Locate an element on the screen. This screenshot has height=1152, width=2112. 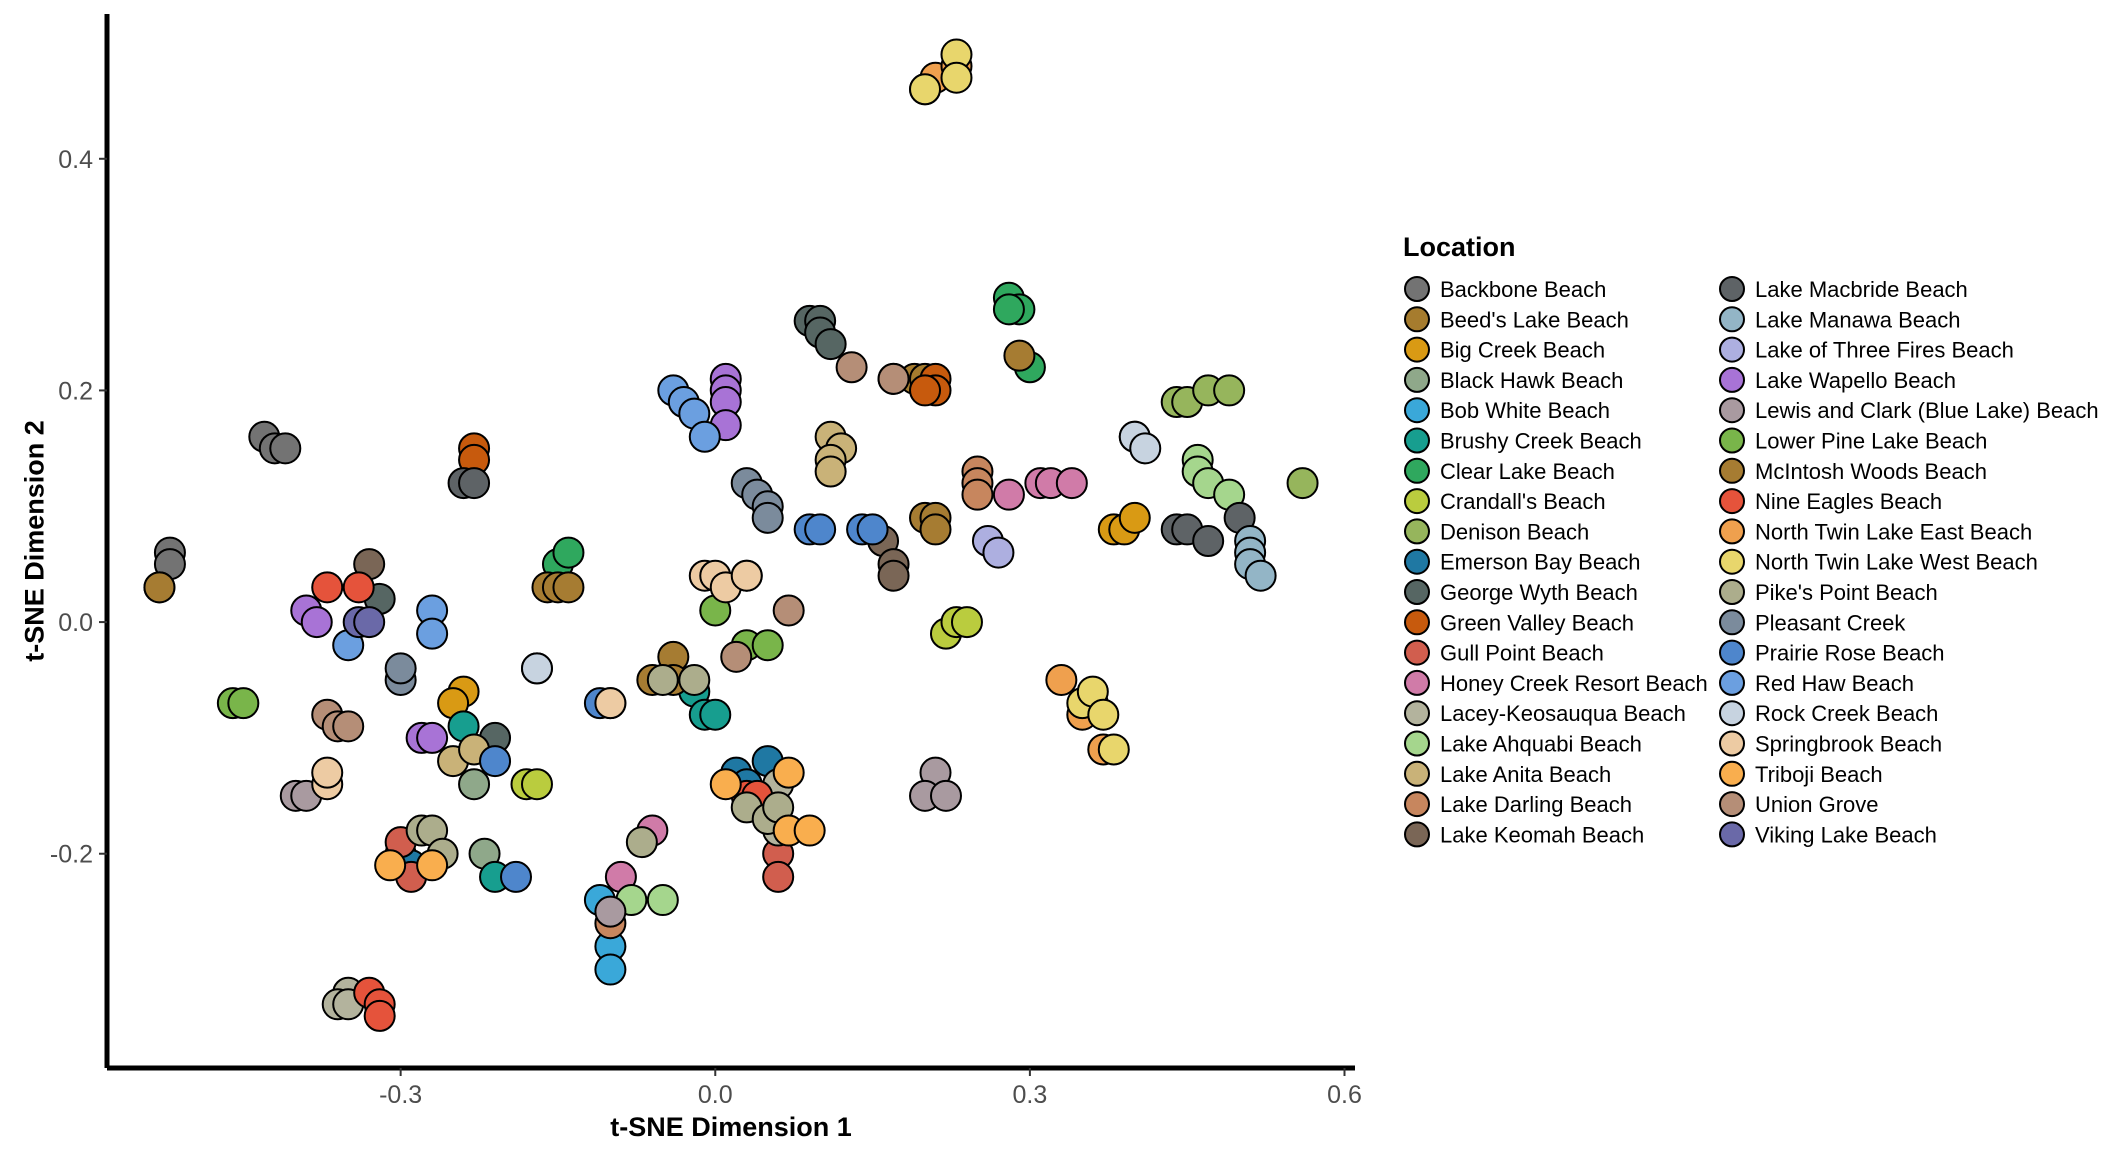
legend-item: Rock Creek Beach is located at coordinates (1828, 713).